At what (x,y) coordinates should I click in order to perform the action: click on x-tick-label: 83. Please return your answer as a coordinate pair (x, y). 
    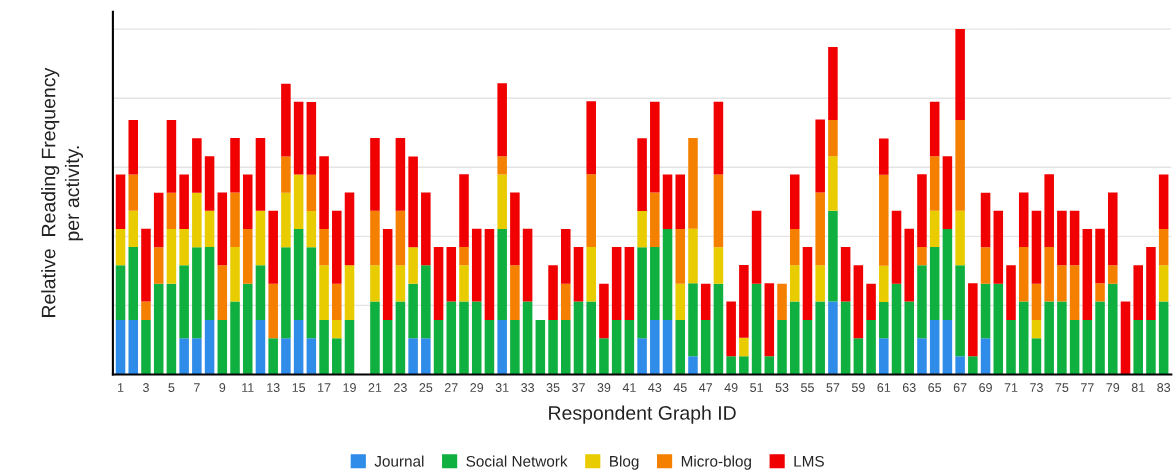
    Looking at the image, I should click on (1164, 387).